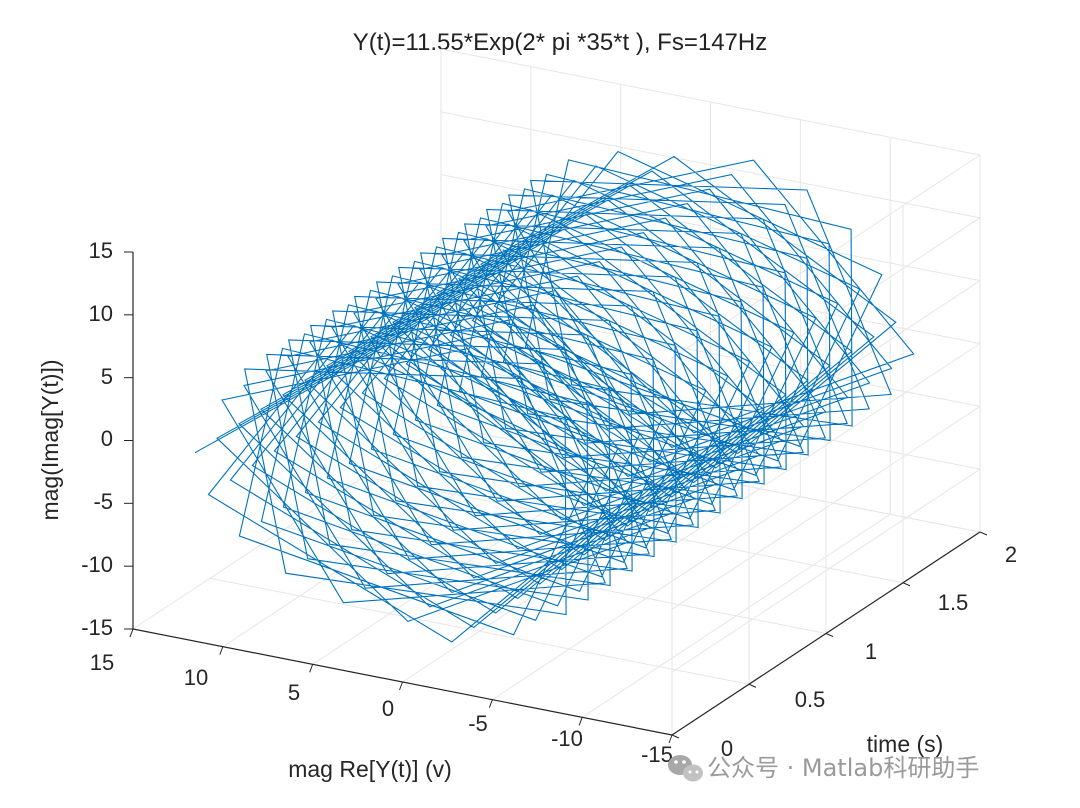  I want to click on x-axis-label: mag Re[Y(t)] (v), so click(370, 769).